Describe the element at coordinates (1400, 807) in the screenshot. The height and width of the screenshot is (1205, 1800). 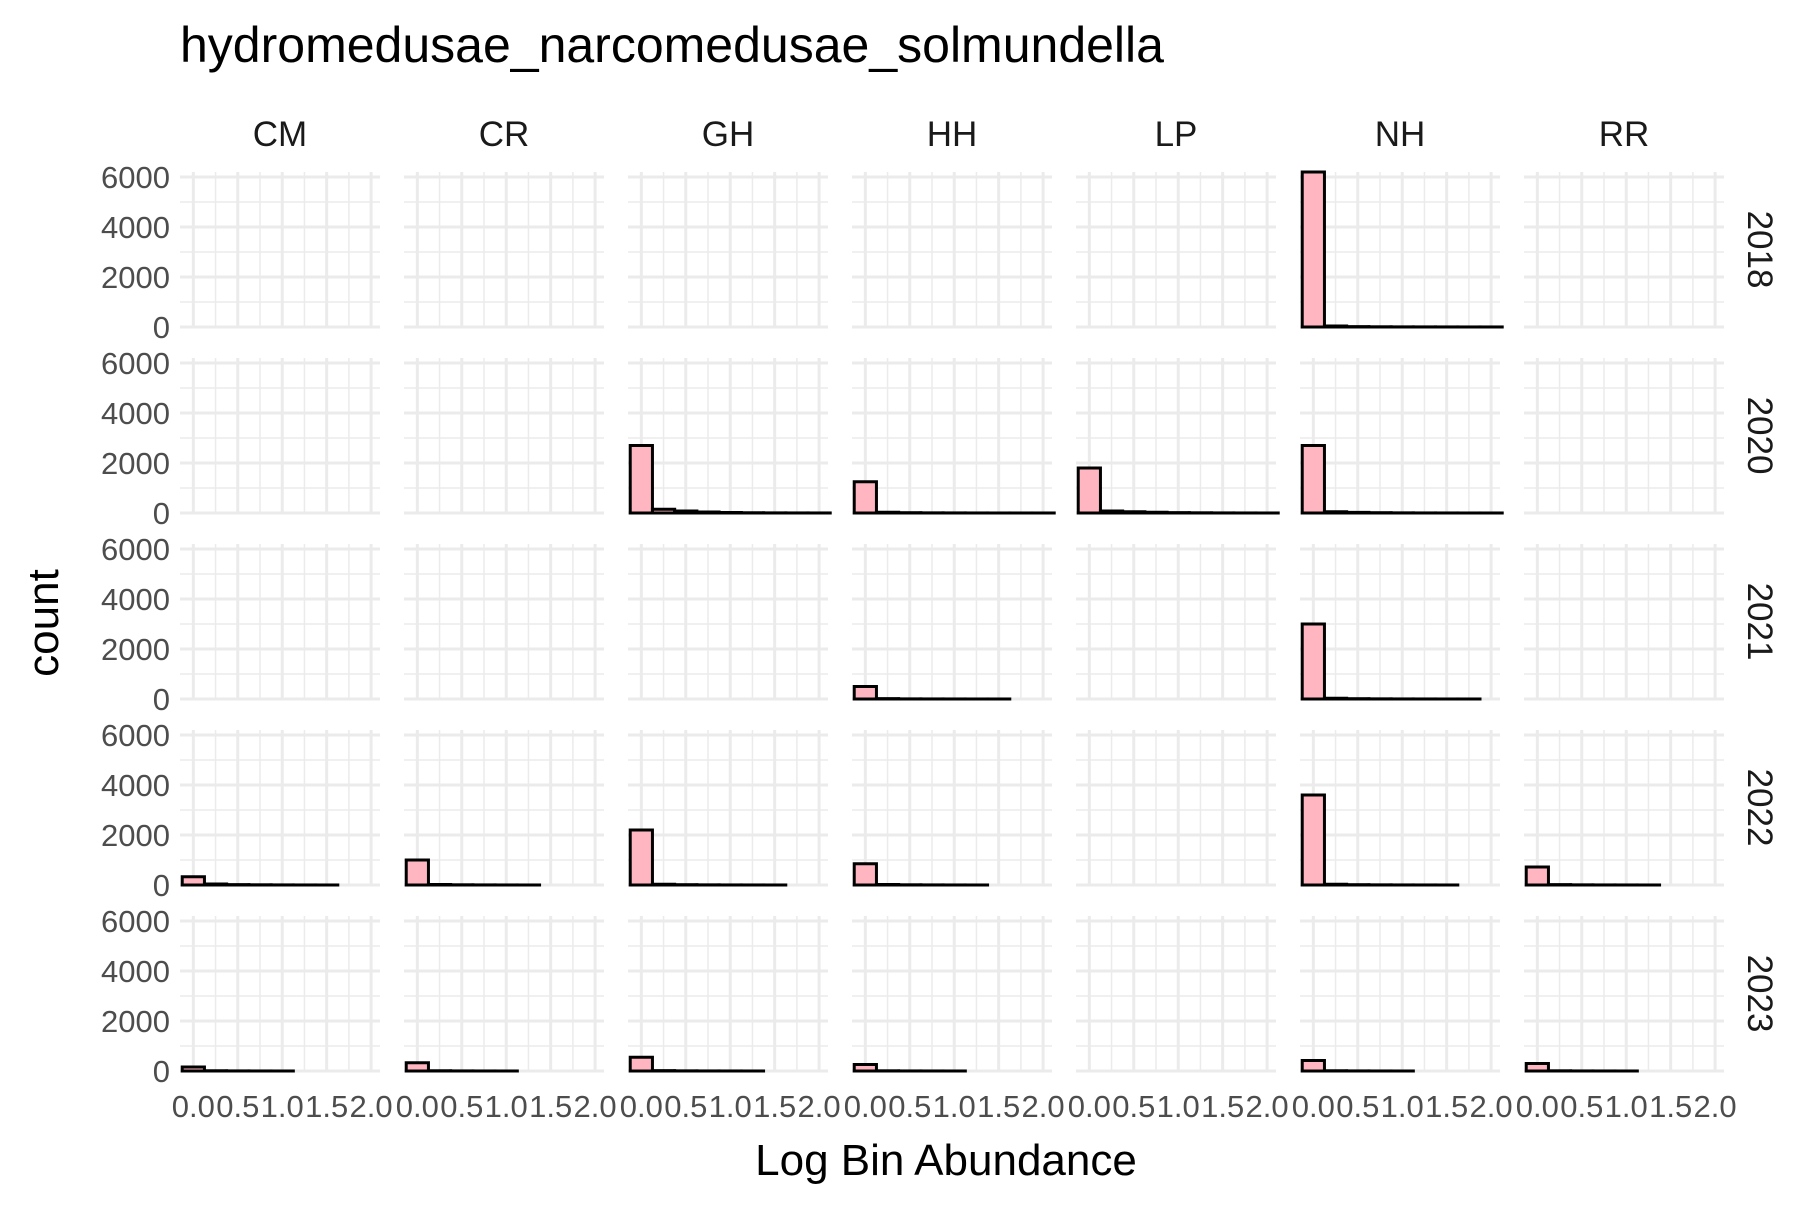
I see `facet-panel-2022-NH` at that location.